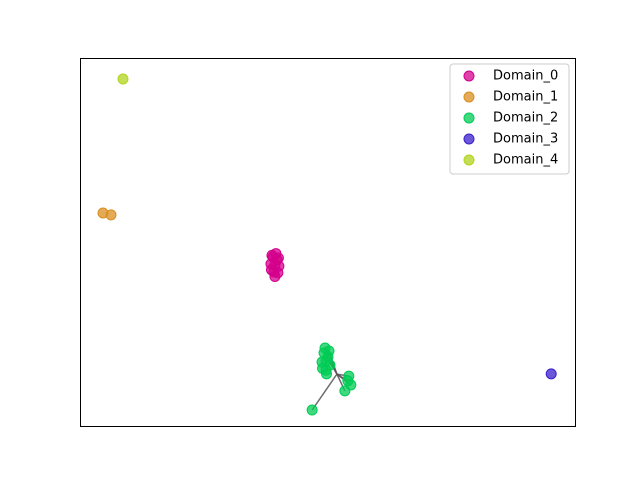 The image size is (640, 480). Describe the element at coordinates (525, 139) in the screenshot. I see `legend-label: Domain_3` at that location.